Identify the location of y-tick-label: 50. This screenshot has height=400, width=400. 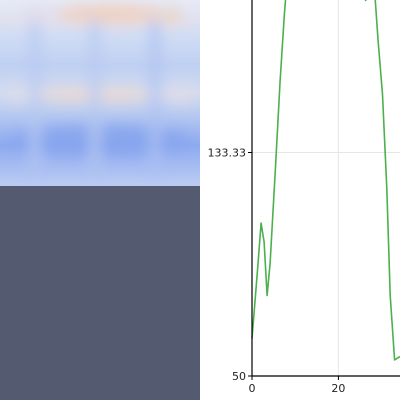
(239, 376).